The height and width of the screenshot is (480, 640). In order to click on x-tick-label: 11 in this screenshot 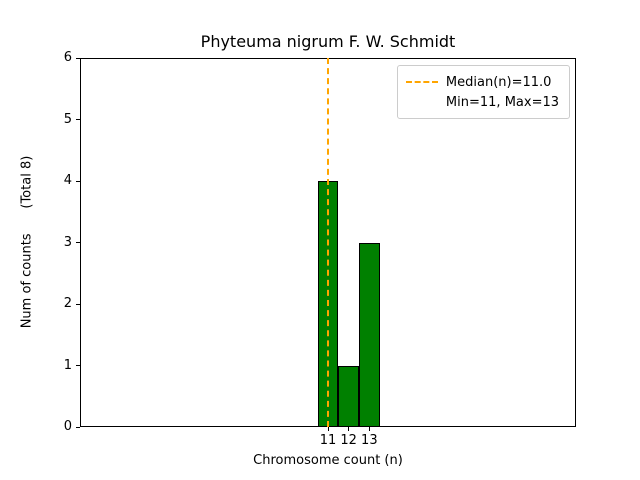, I will do `click(328, 440)`.